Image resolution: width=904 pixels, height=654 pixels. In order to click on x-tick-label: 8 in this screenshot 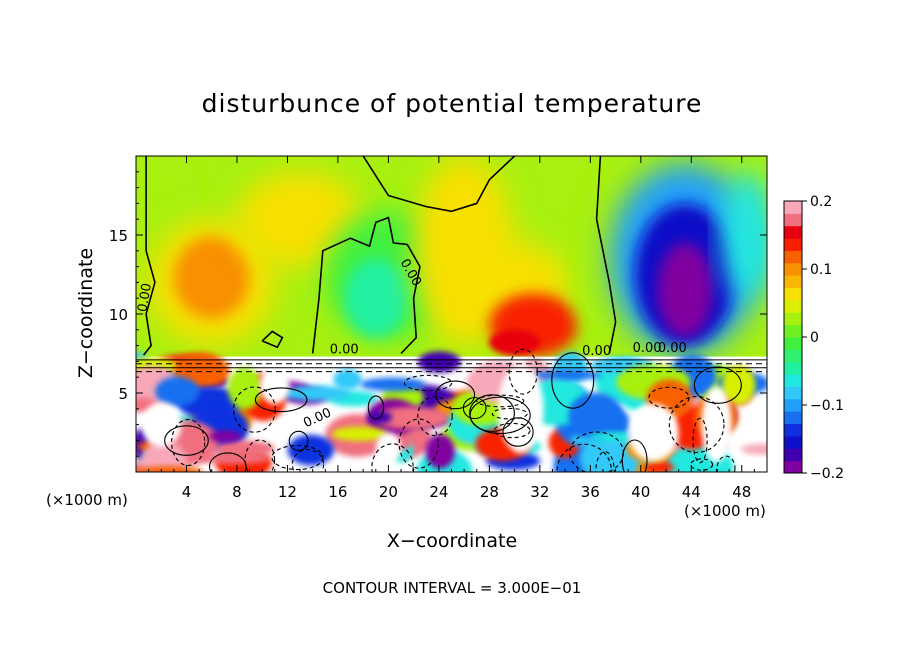, I will do `click(237, 492)`.